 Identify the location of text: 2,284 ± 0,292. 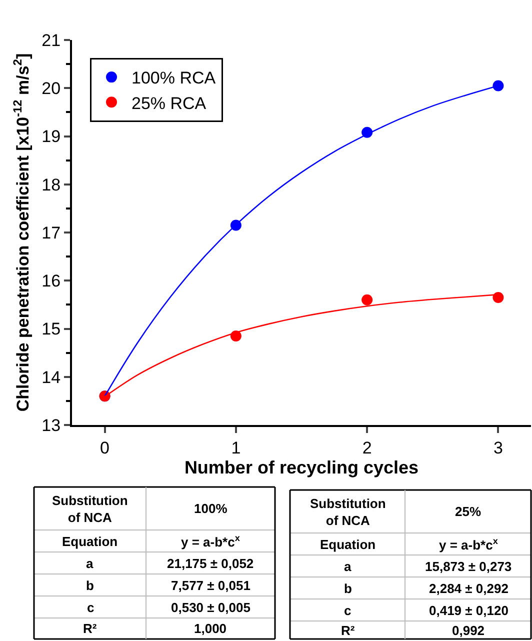
(468, 588).